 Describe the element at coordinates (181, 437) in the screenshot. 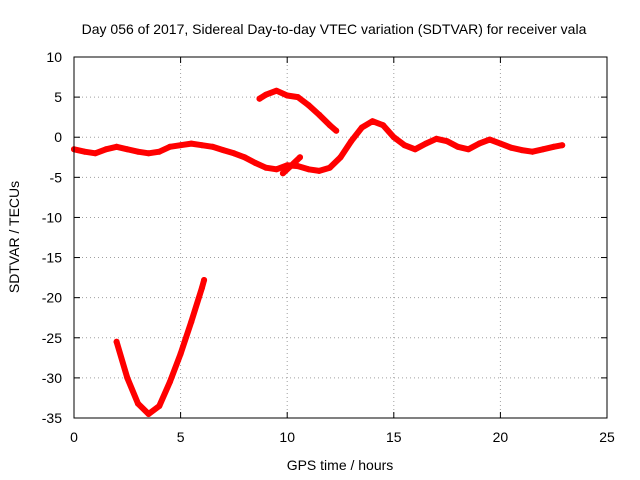

I see `x-tick-label: 5` at that location.